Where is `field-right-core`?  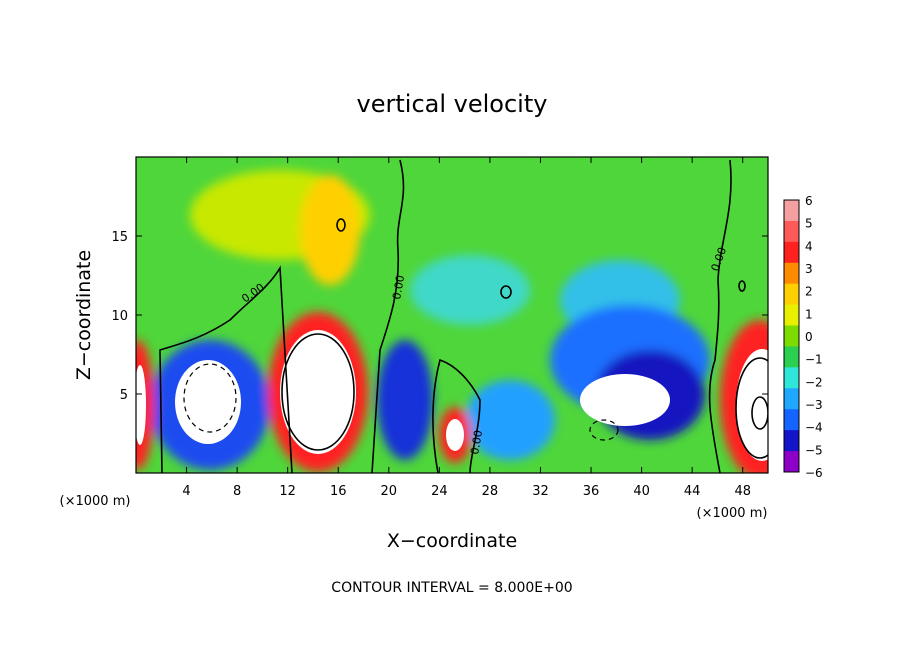
field-right-core is located at coordinates (625, 400).